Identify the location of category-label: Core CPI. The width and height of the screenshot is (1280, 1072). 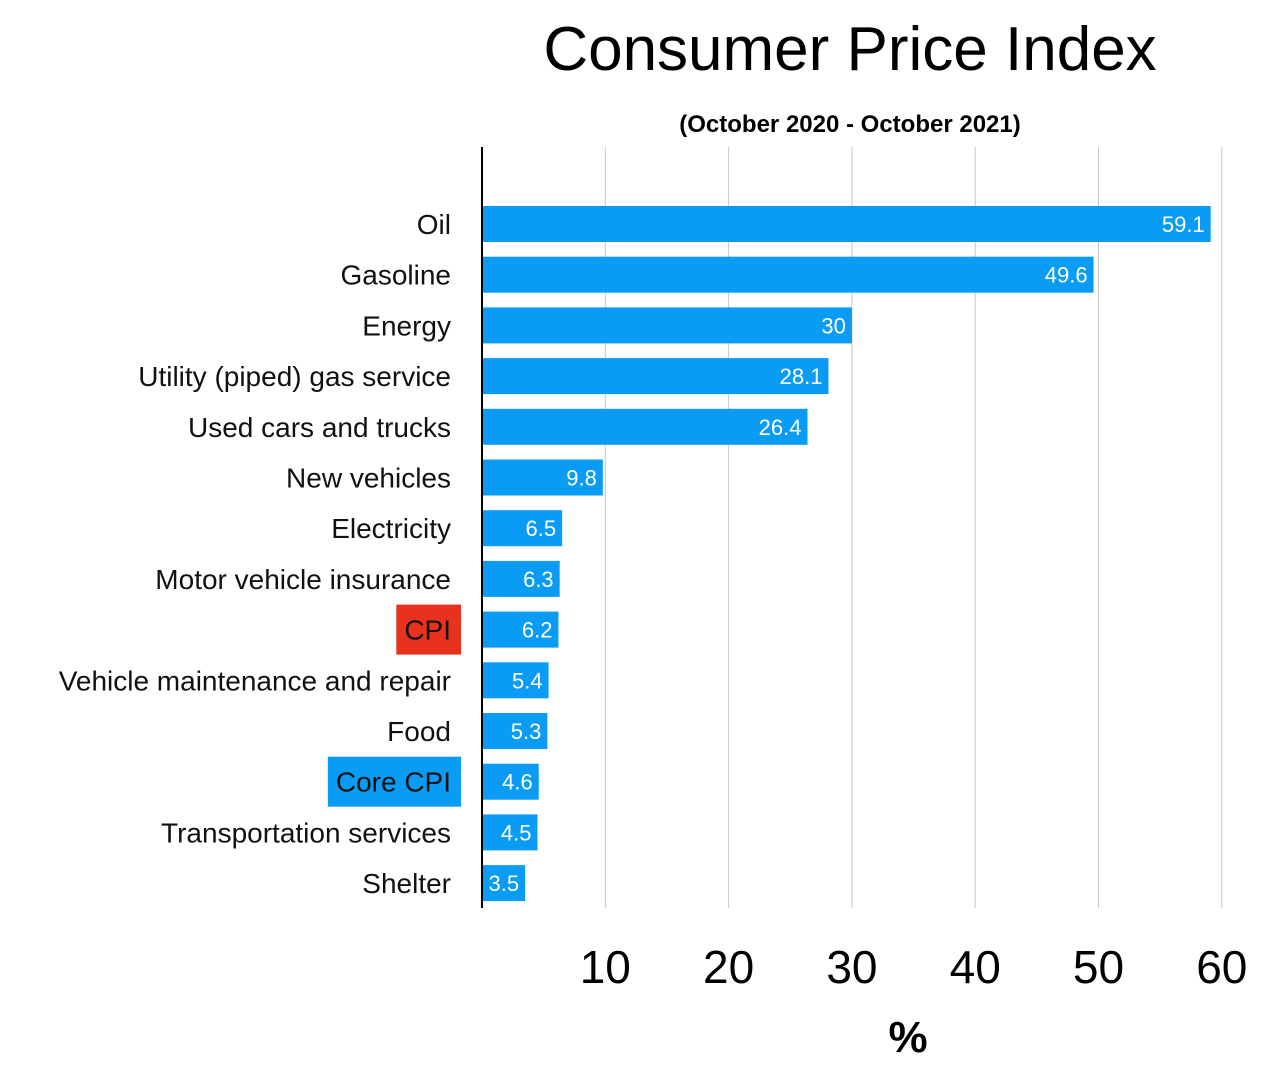
(393, 782).